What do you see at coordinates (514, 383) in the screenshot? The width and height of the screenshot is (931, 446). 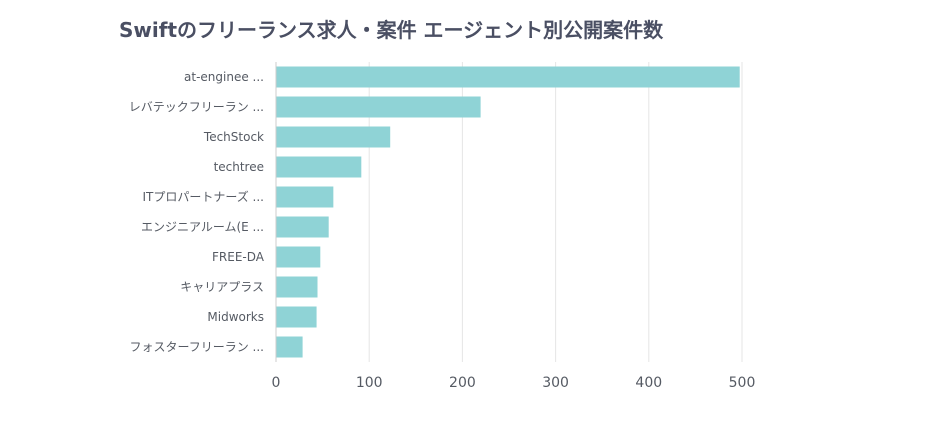 I see `x-axis-ticks: 0 100 200 300 400 500` at bounding box center [514, 383].